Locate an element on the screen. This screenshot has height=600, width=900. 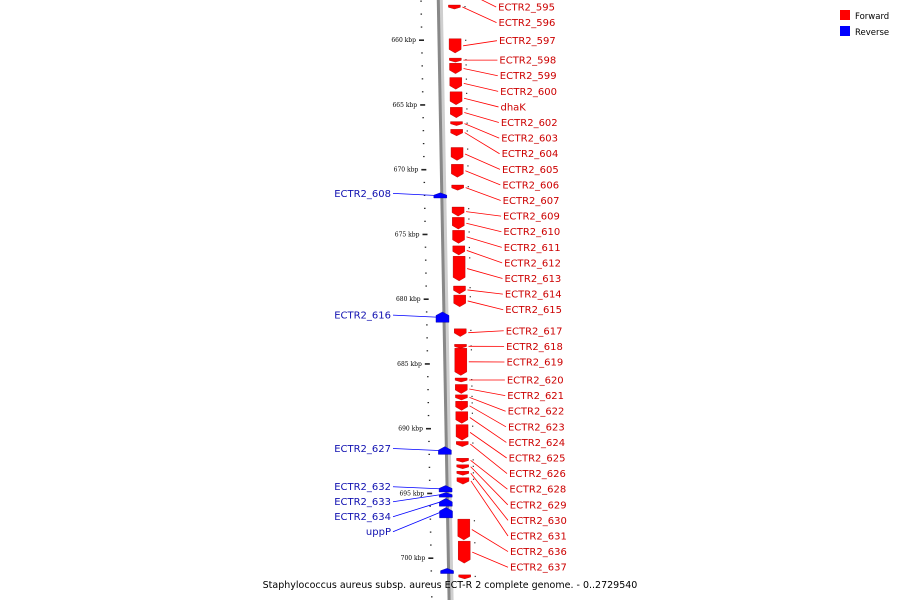
forward-gene-label: ECTR2_603 is located at coordinates (529, 139).